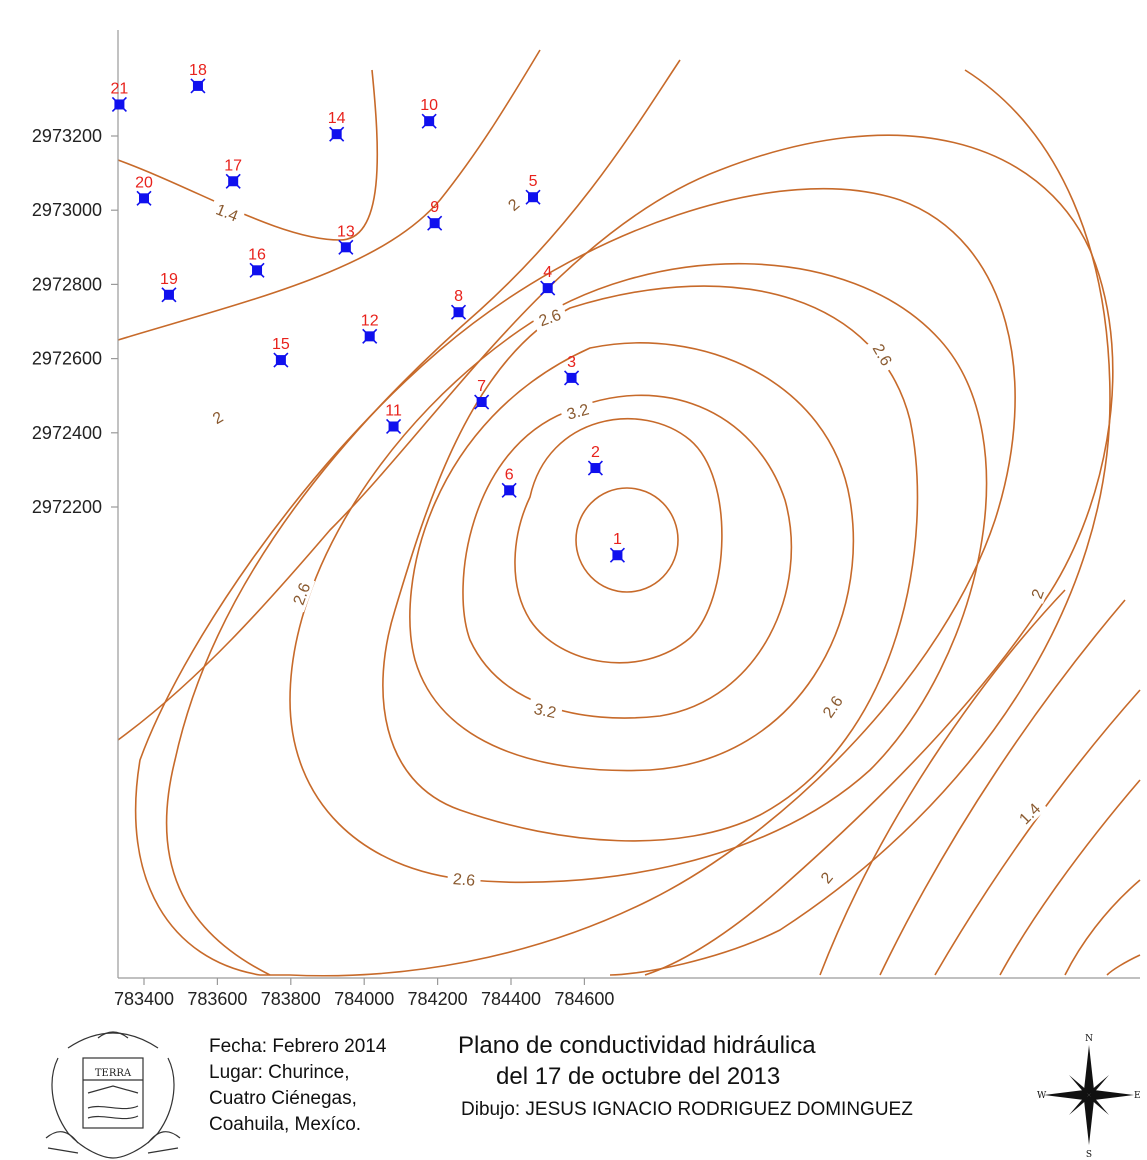 The width and height of the screenshot is (1147, 1160). I want to click on well-label: 18, so click(198, 70).